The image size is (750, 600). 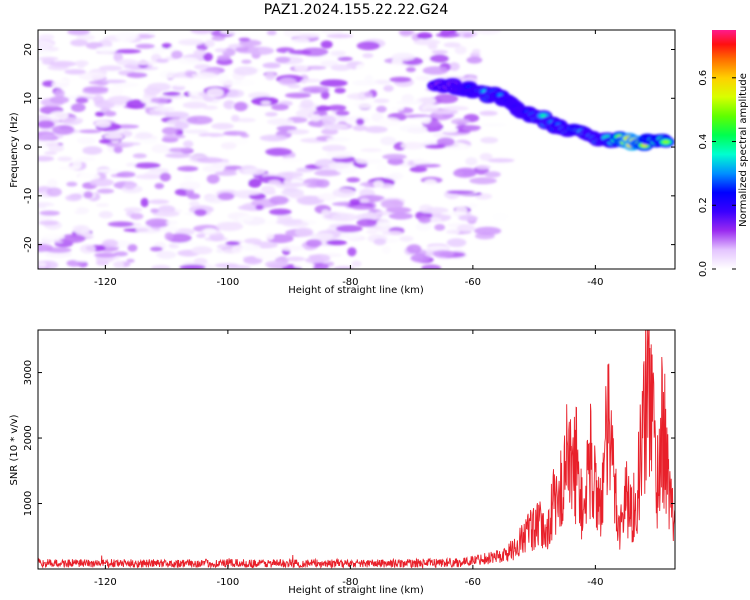 I want to click on ridge-core, so click(x=468, y=87).